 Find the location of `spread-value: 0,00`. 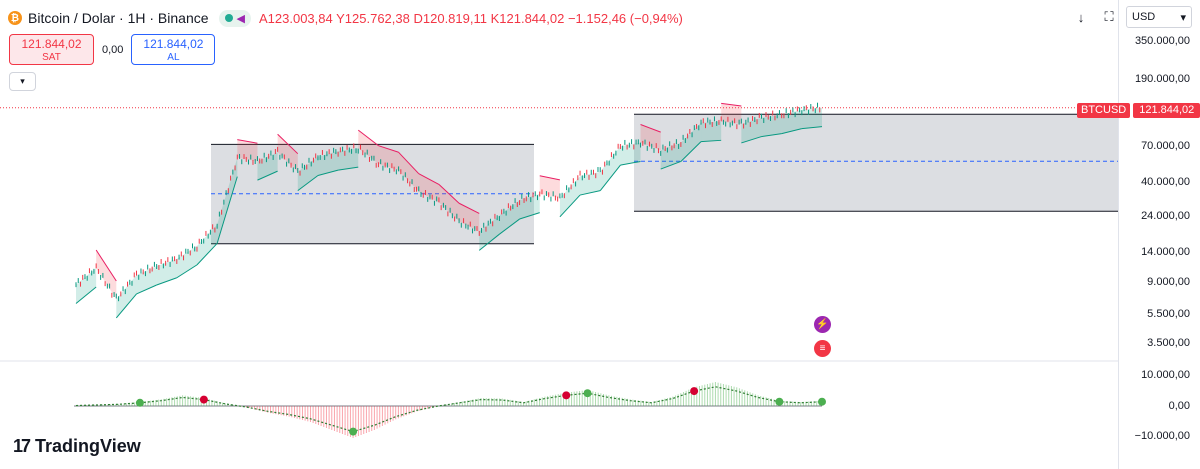

spread-value: 0,00 is located at coordinates (113, 49).